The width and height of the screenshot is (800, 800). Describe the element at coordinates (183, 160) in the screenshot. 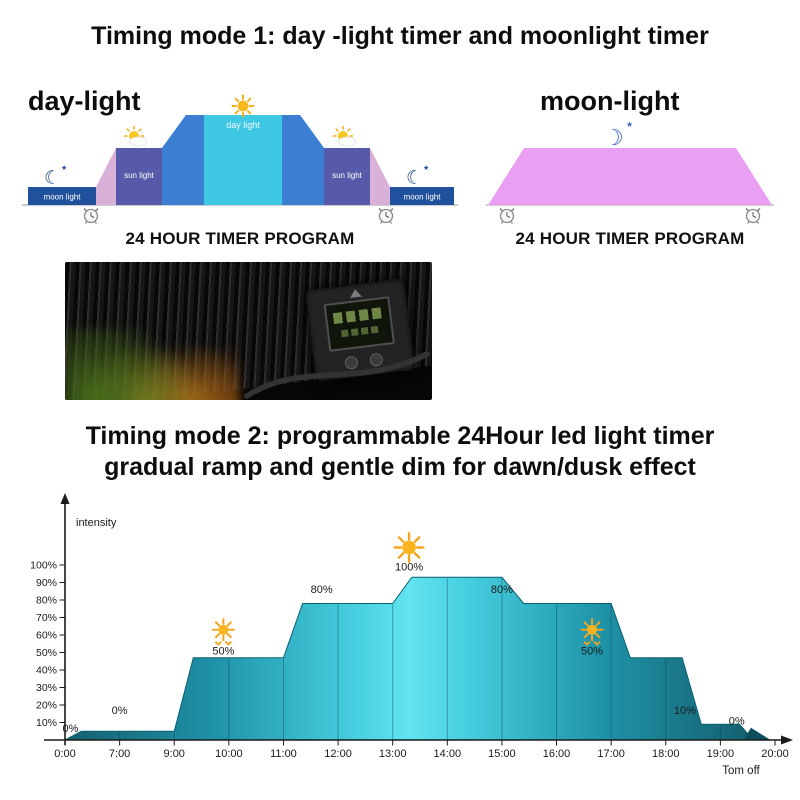

I see `morning-ramp-band` at that location.